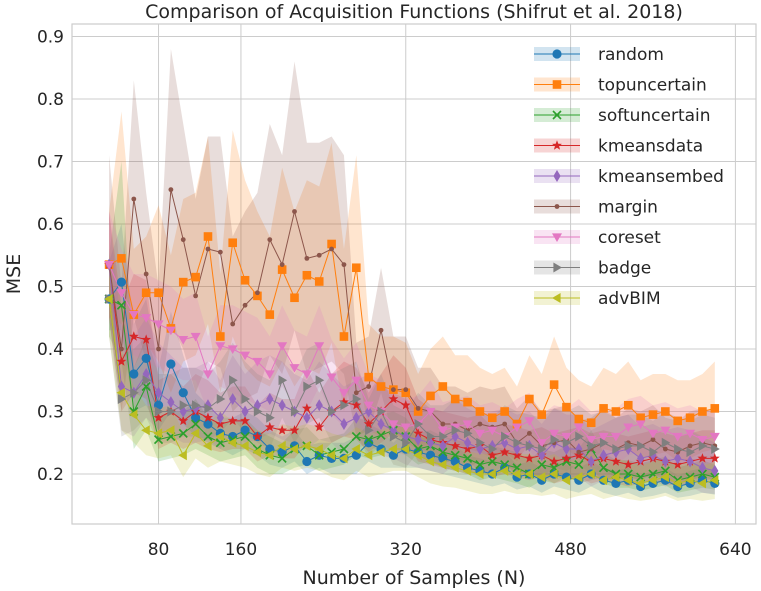 The height and width of the screenshot is (591, 761). Describe the element at coordinates (557, 206) in the screenshot. I see `legend-marker-margin` at that location.